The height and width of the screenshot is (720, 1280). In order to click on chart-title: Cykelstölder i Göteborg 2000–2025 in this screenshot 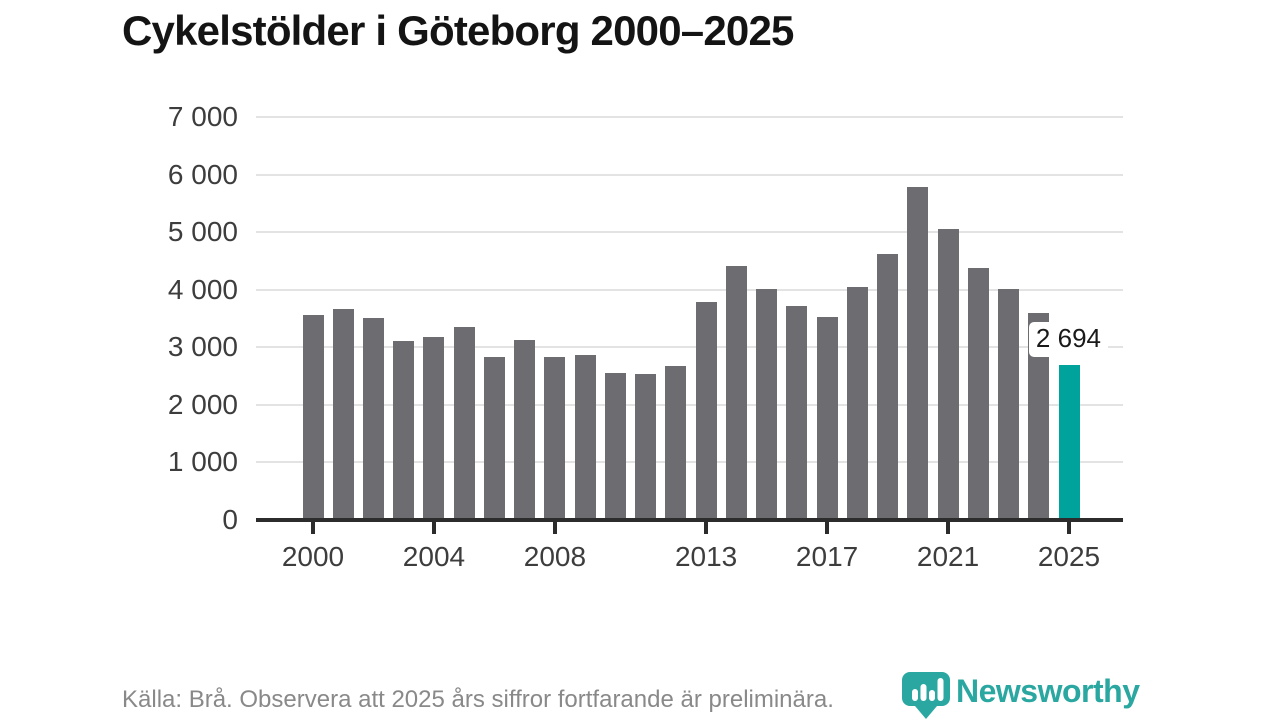, I will do `click(458, 30)`.